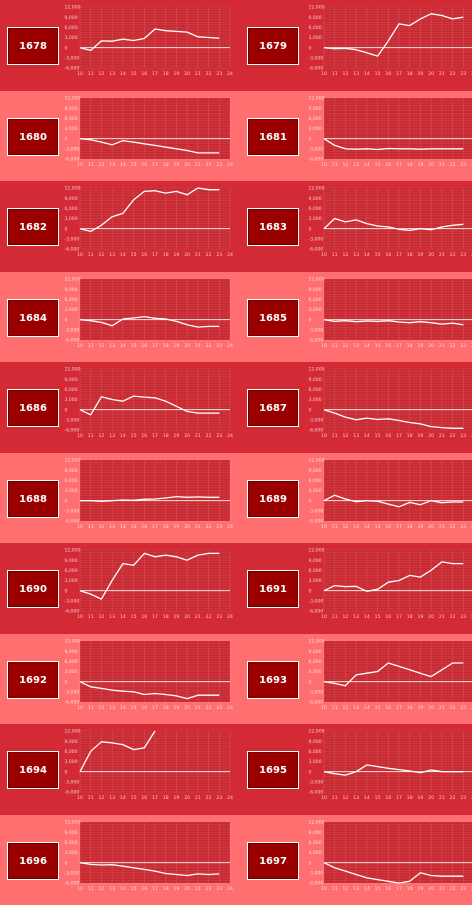 This screenshot has width=472, height=905. I want to click on id-button-1686: 1686, so click(33, 408).